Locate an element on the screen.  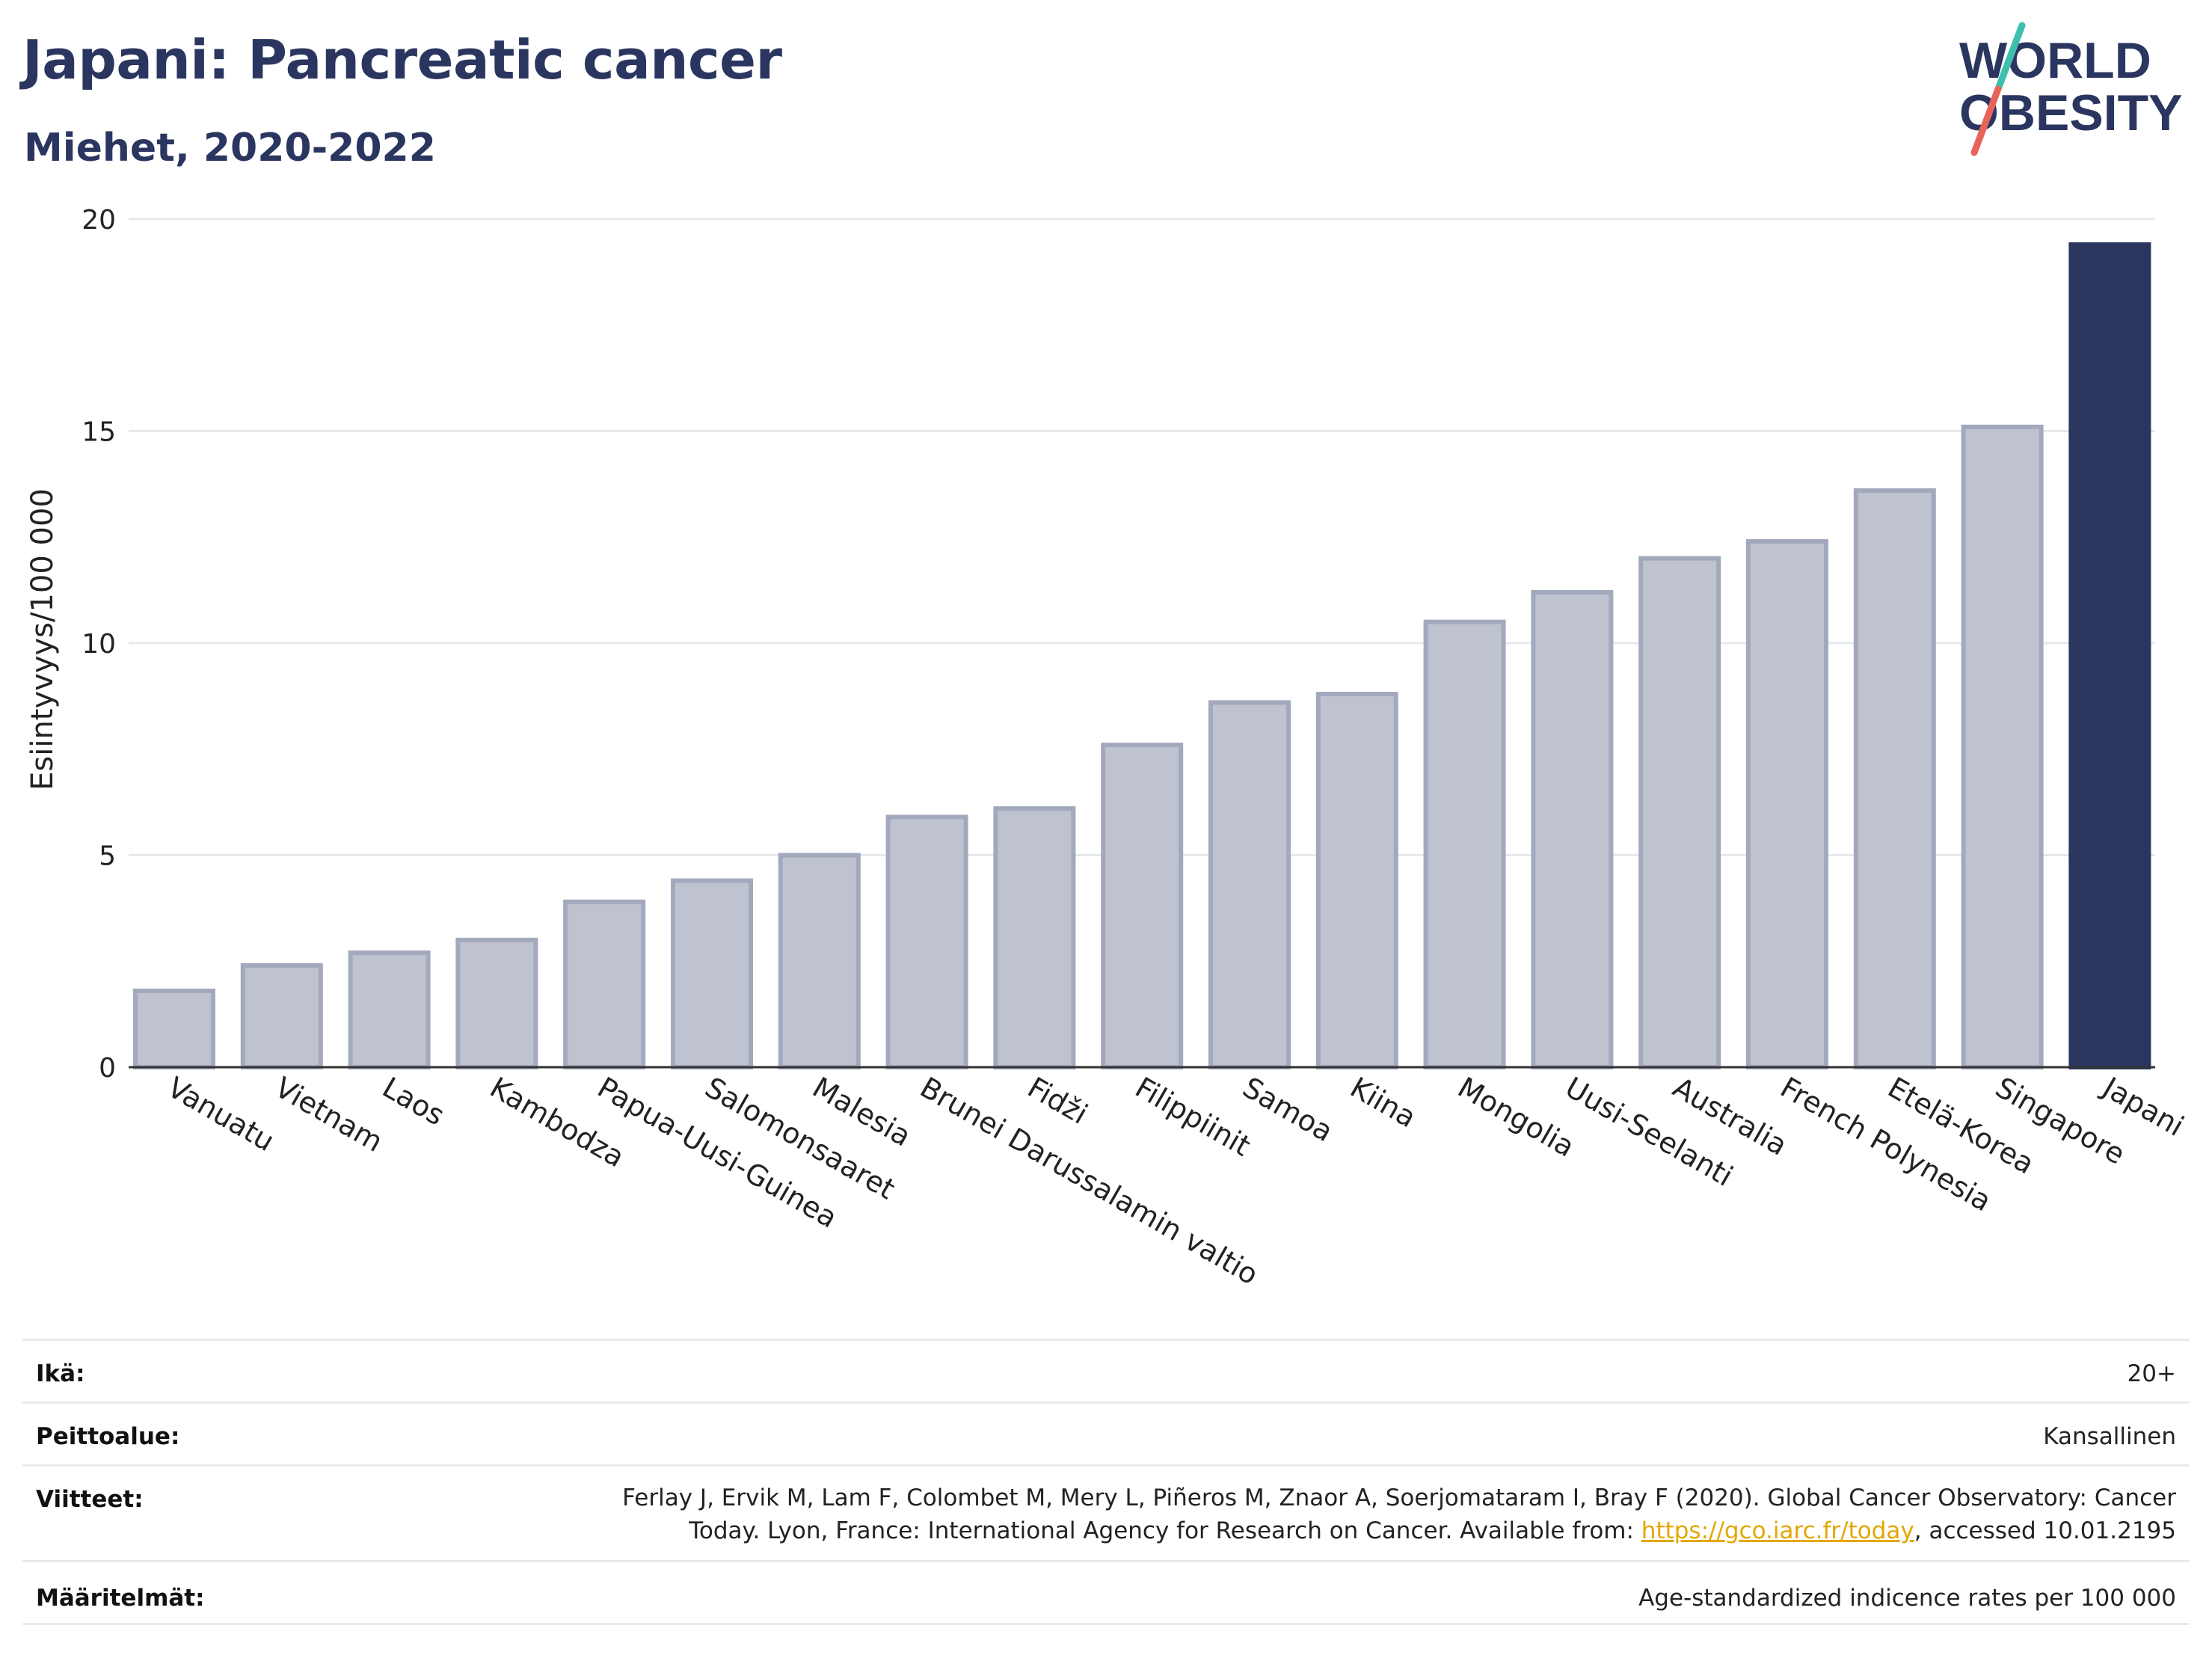
reference-link: https://gco.iarc.fr/today is located at coordinates (1777, 1530).